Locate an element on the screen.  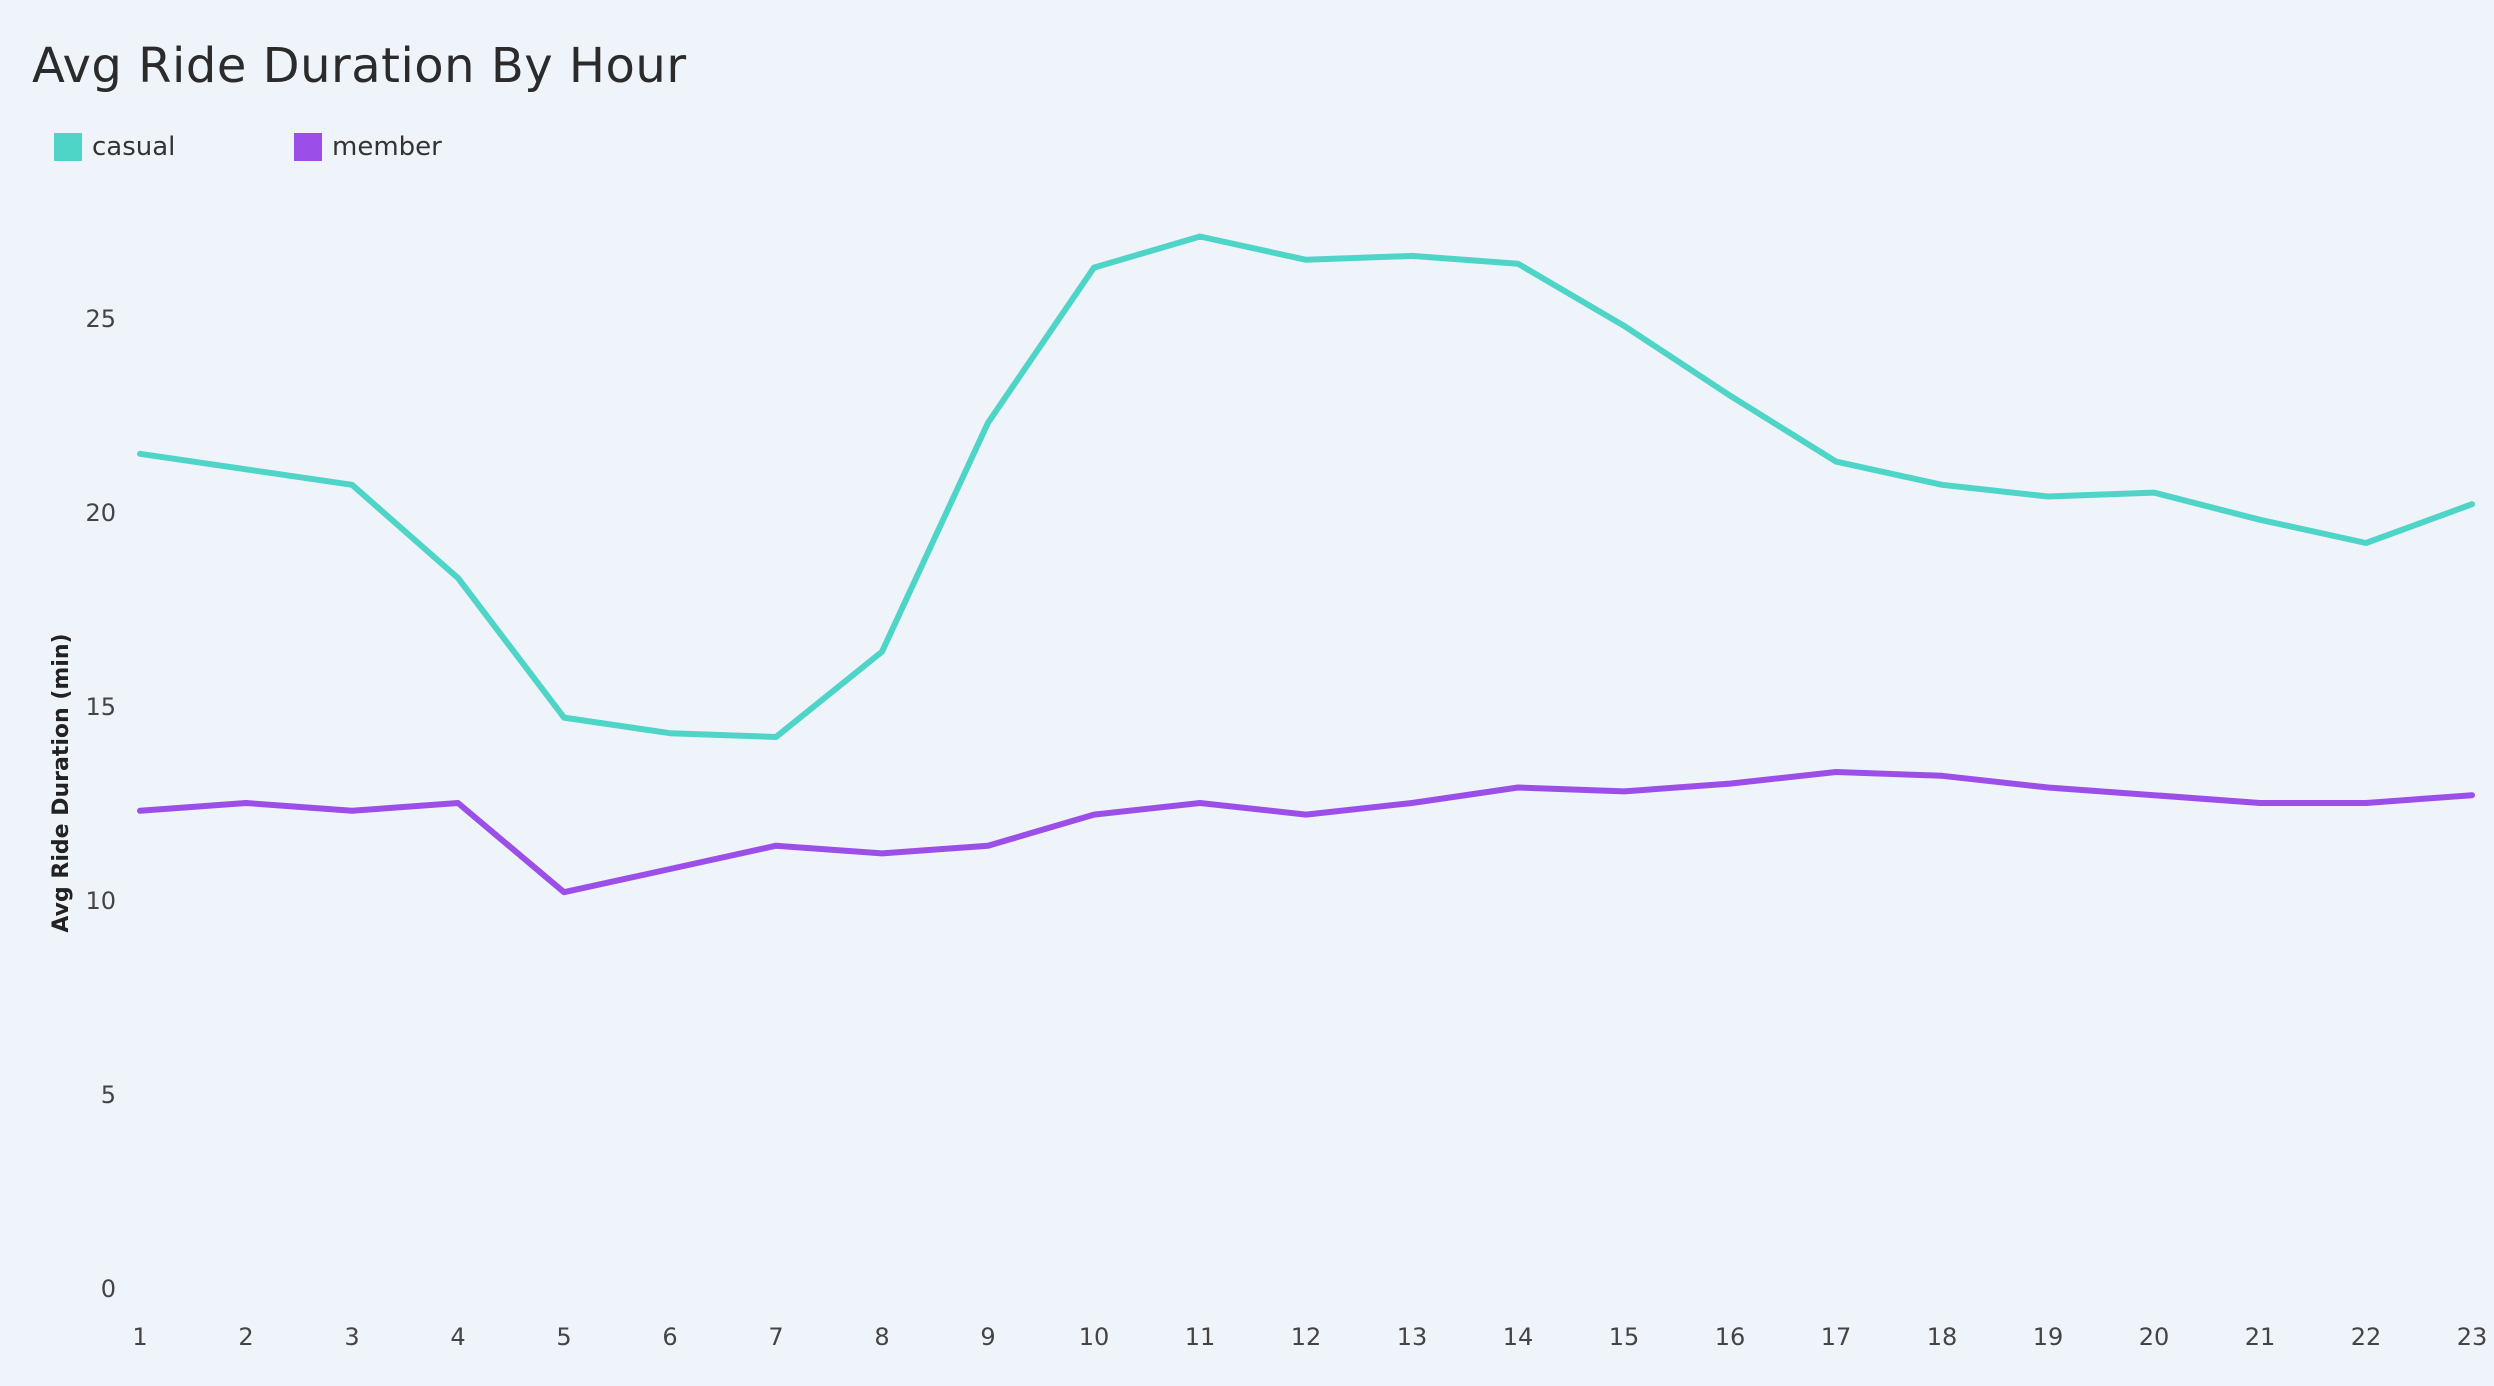
x-tick-label-16: 16 is located at coordinates (1730, 1337).